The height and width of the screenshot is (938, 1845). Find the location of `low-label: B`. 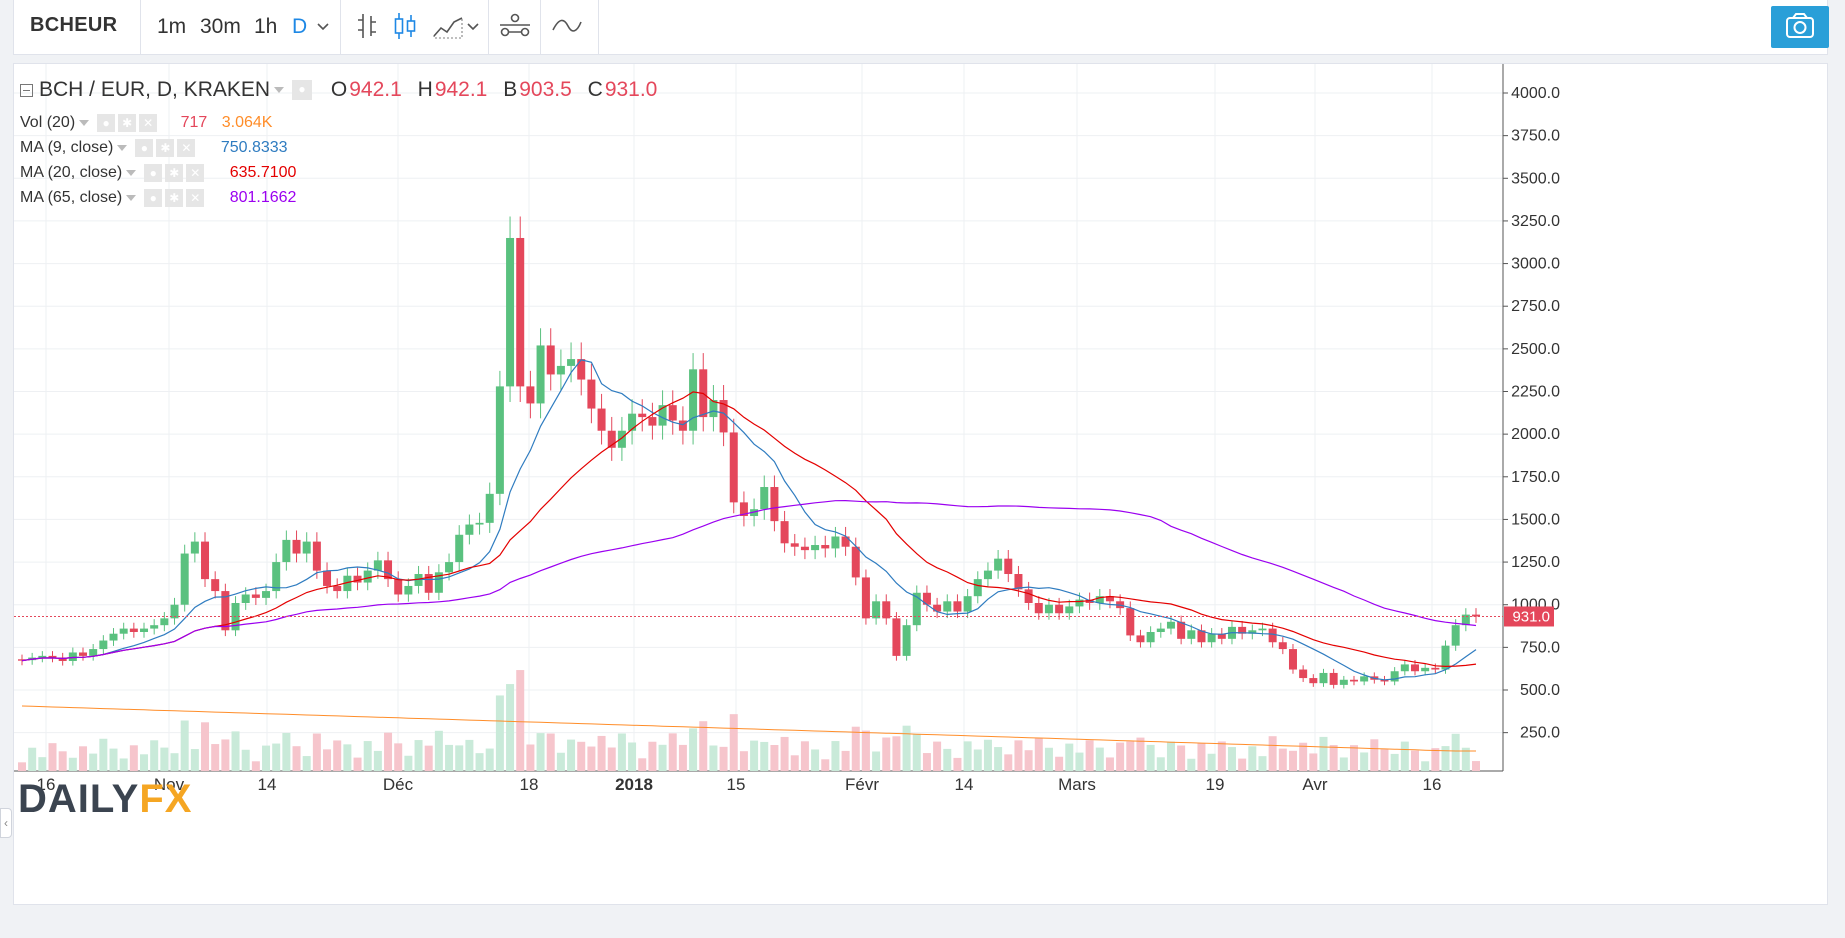

low-label: B is located at coordinates (510, 89).